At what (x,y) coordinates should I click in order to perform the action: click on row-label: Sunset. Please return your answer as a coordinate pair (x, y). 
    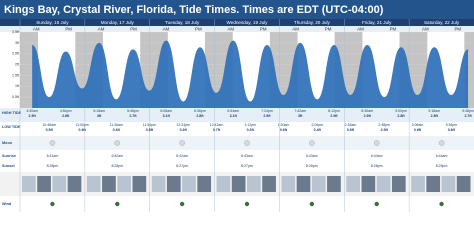
    Looking at the image, I should click on (8, 166).